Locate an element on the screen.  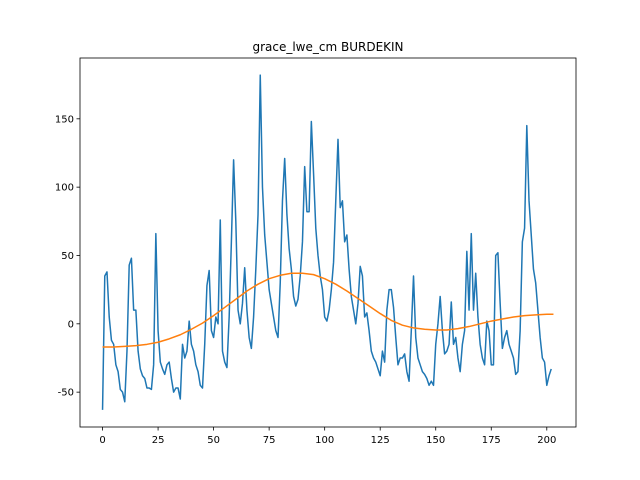
line-series is located at coordinates (328, 310).